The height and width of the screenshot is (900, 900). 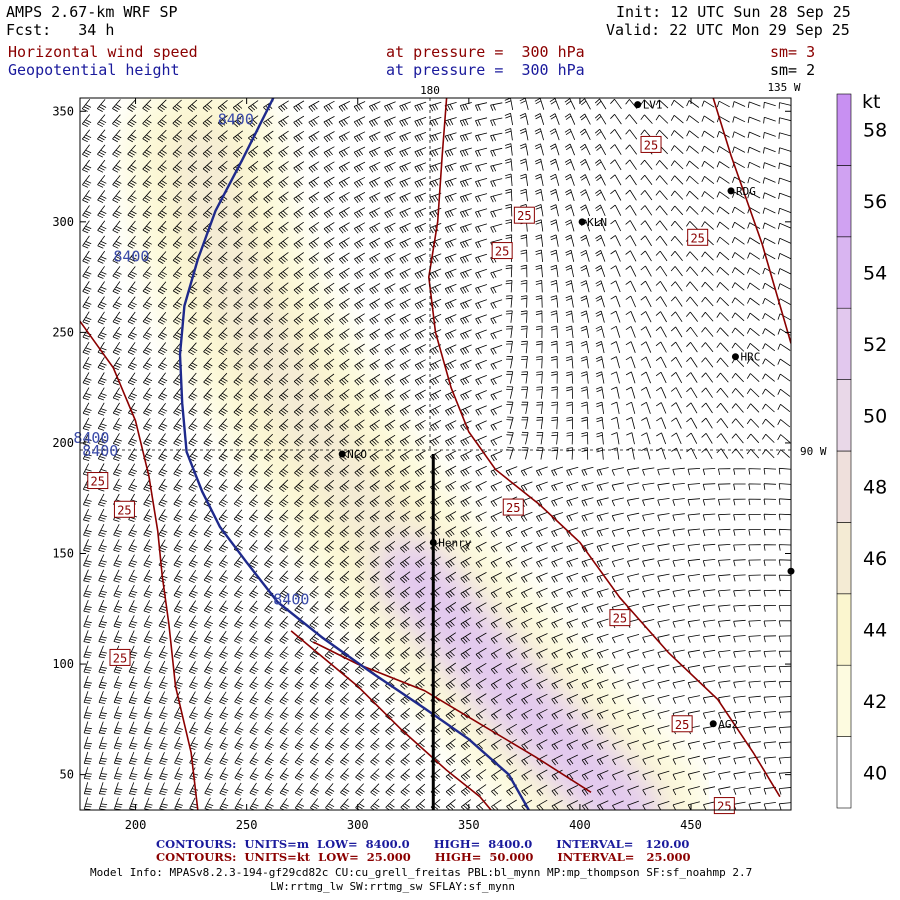 What do you see at coordinates (454, 542) in the screenshot?
I see `station-label-henry: Henry` at bounding box center [454, 542].